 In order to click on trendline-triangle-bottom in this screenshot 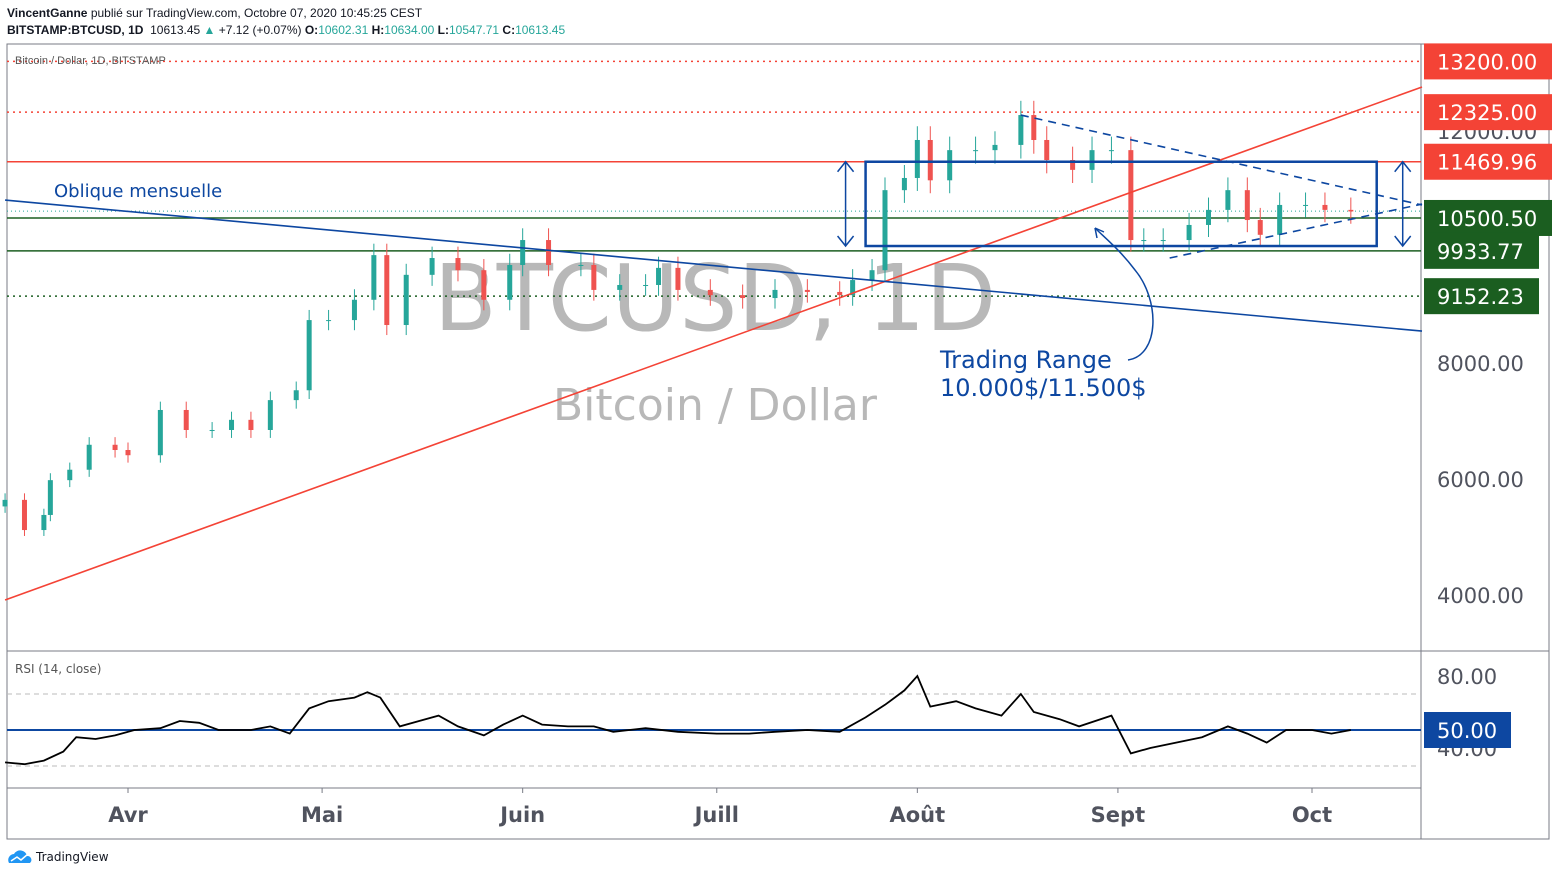, I will do `click(1296, 231)`.